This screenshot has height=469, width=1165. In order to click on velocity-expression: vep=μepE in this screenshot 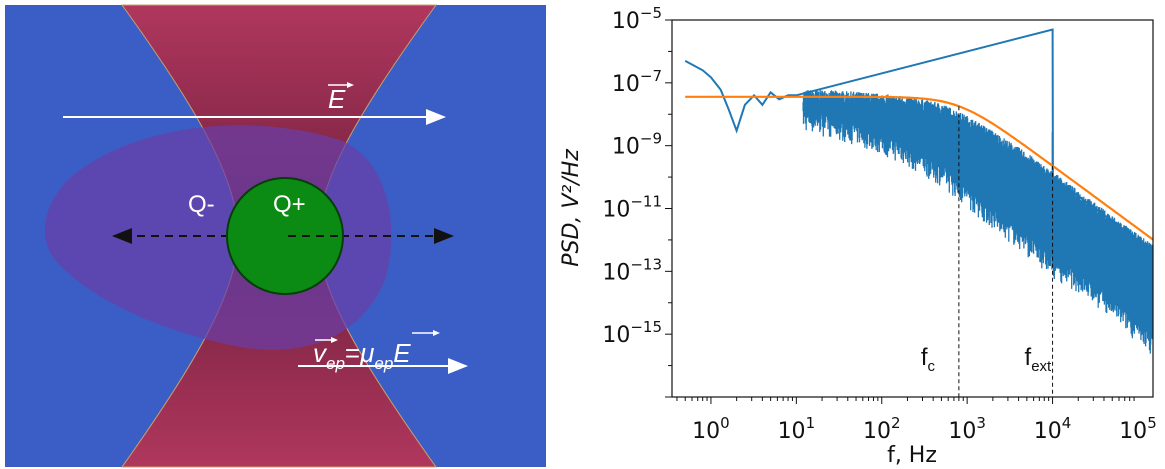, I will do `click(376, 351)`.